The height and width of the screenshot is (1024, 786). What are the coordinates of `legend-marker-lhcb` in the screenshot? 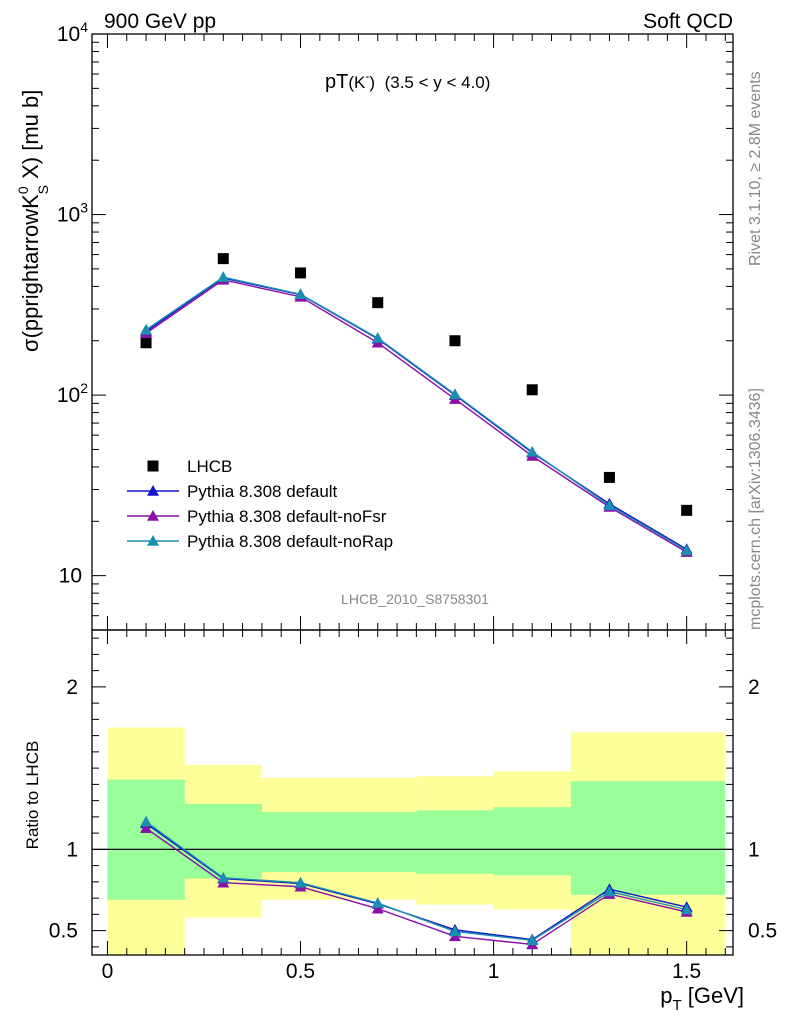 It's located at (153, 466).